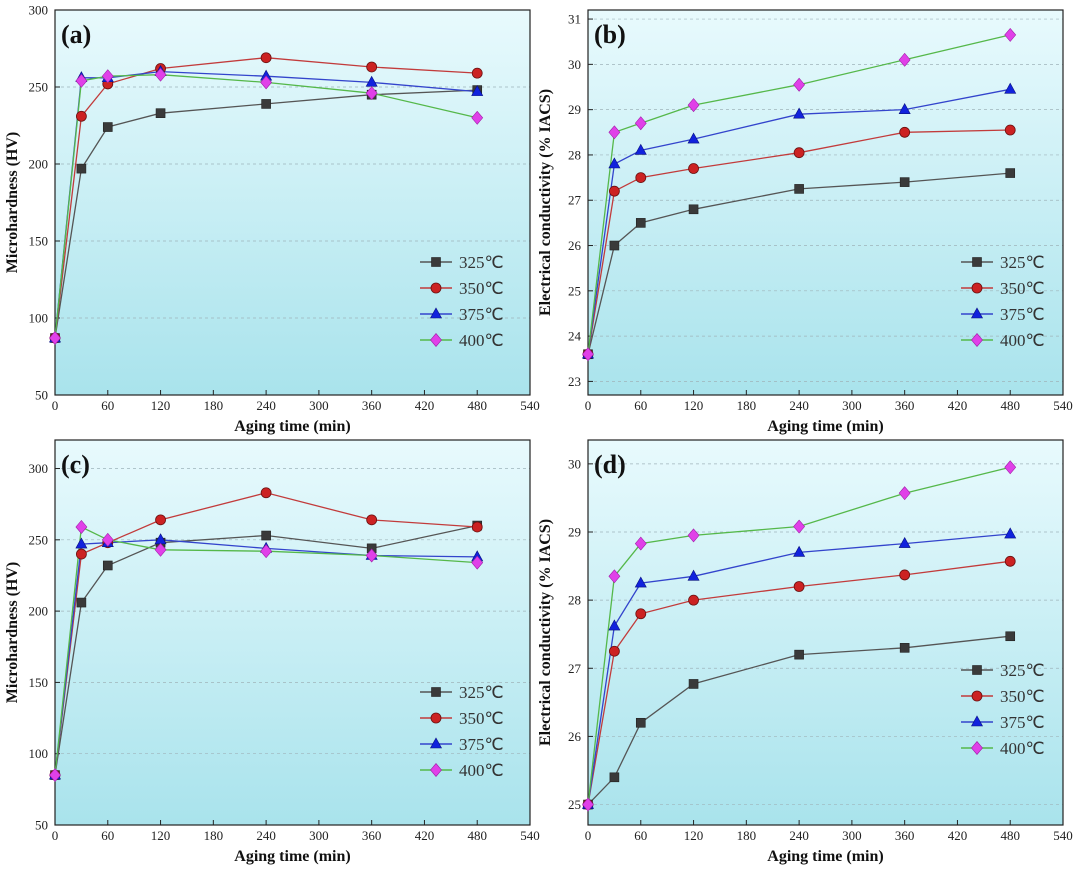 This screenshot has height=870, width=1080. Describe the element at coordinates (574, 804) in the screenshot. I see `y-tick-label: 25` at that location.